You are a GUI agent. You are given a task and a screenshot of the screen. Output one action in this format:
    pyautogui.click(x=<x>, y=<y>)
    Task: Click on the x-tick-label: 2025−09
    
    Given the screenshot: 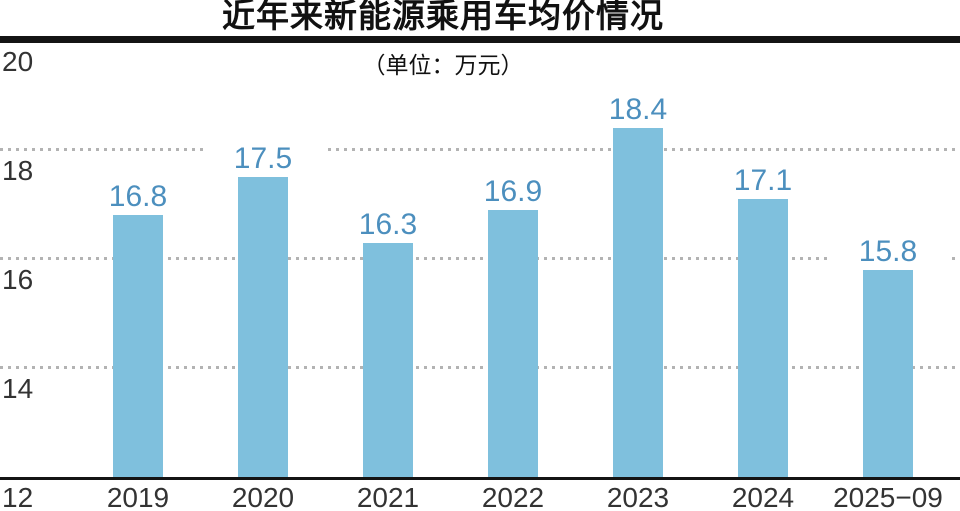 What is the action you would take?
    pyautogui.click(x=888, y=496)
    